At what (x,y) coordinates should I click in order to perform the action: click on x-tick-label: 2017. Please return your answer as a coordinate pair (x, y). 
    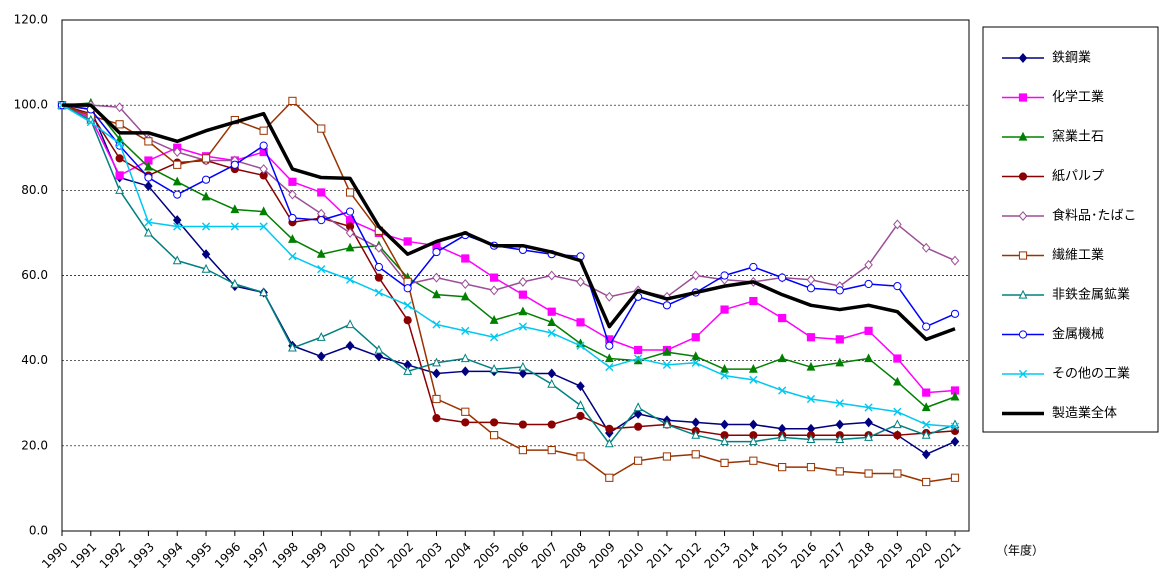
    Looking at the image, I should click on (832, 555).